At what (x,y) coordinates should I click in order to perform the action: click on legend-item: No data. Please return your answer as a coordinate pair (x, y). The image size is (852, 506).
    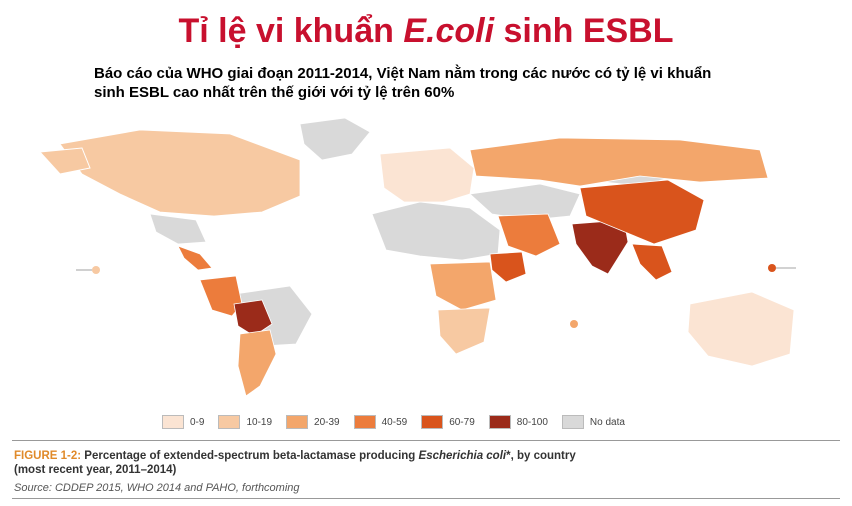
    Looking at the image, I should click on (593, 422).